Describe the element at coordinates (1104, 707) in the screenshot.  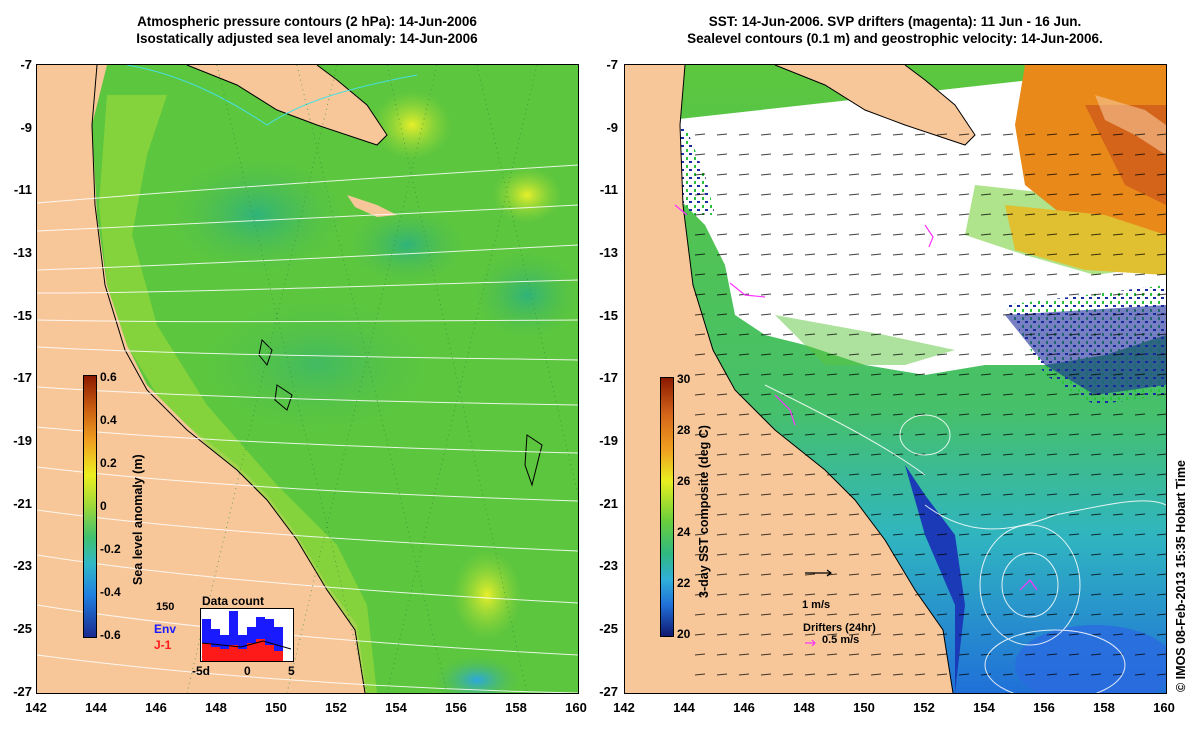
I see `right-x-tick: 158` at that location.